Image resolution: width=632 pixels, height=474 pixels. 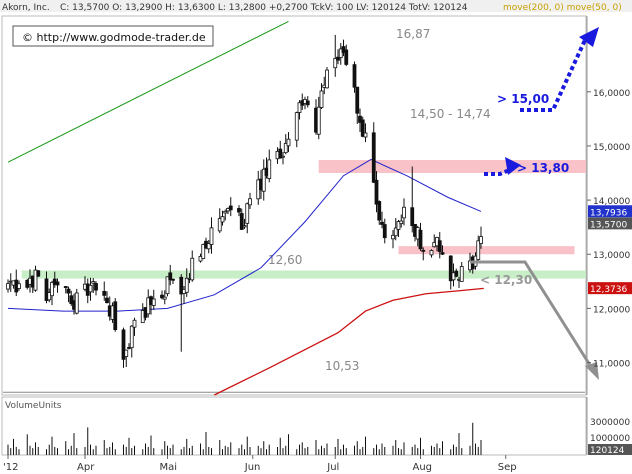 What do you see at coordinates (148, 91) in the screenshot?
I see `trendline` at bounding box center [148, 91].